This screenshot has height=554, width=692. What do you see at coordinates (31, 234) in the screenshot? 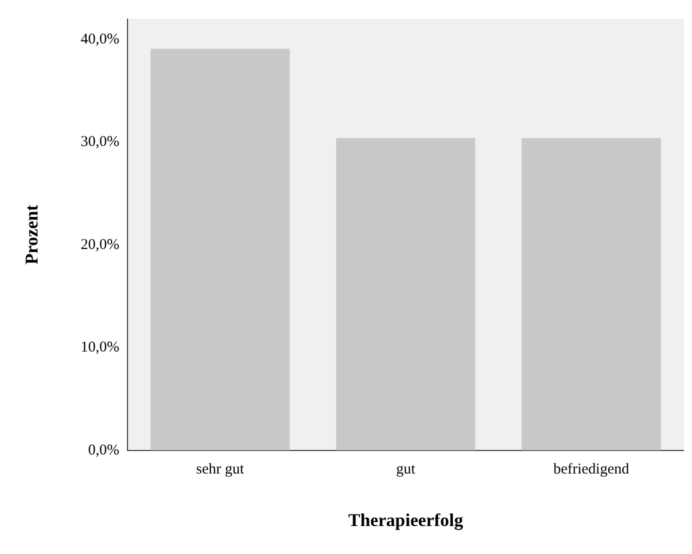
I see `y-axis-title: Prozent` at bounding box center [31, 234].